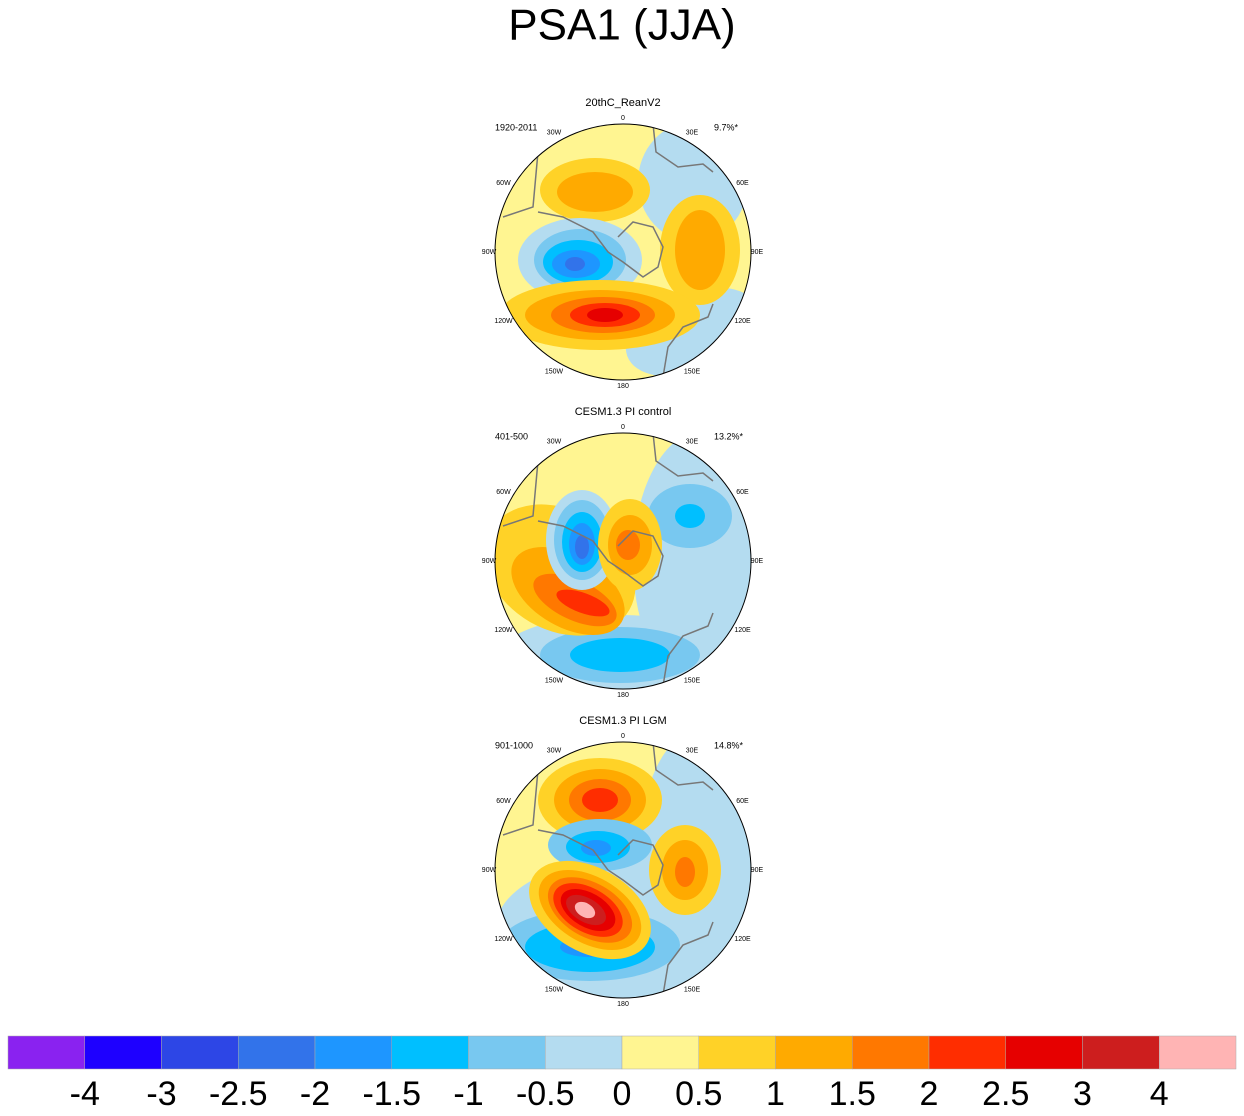 The height and width of the screenshot is (1116, 1244). I want to click on panel-variance: 9.7%*, so click(726, 127).